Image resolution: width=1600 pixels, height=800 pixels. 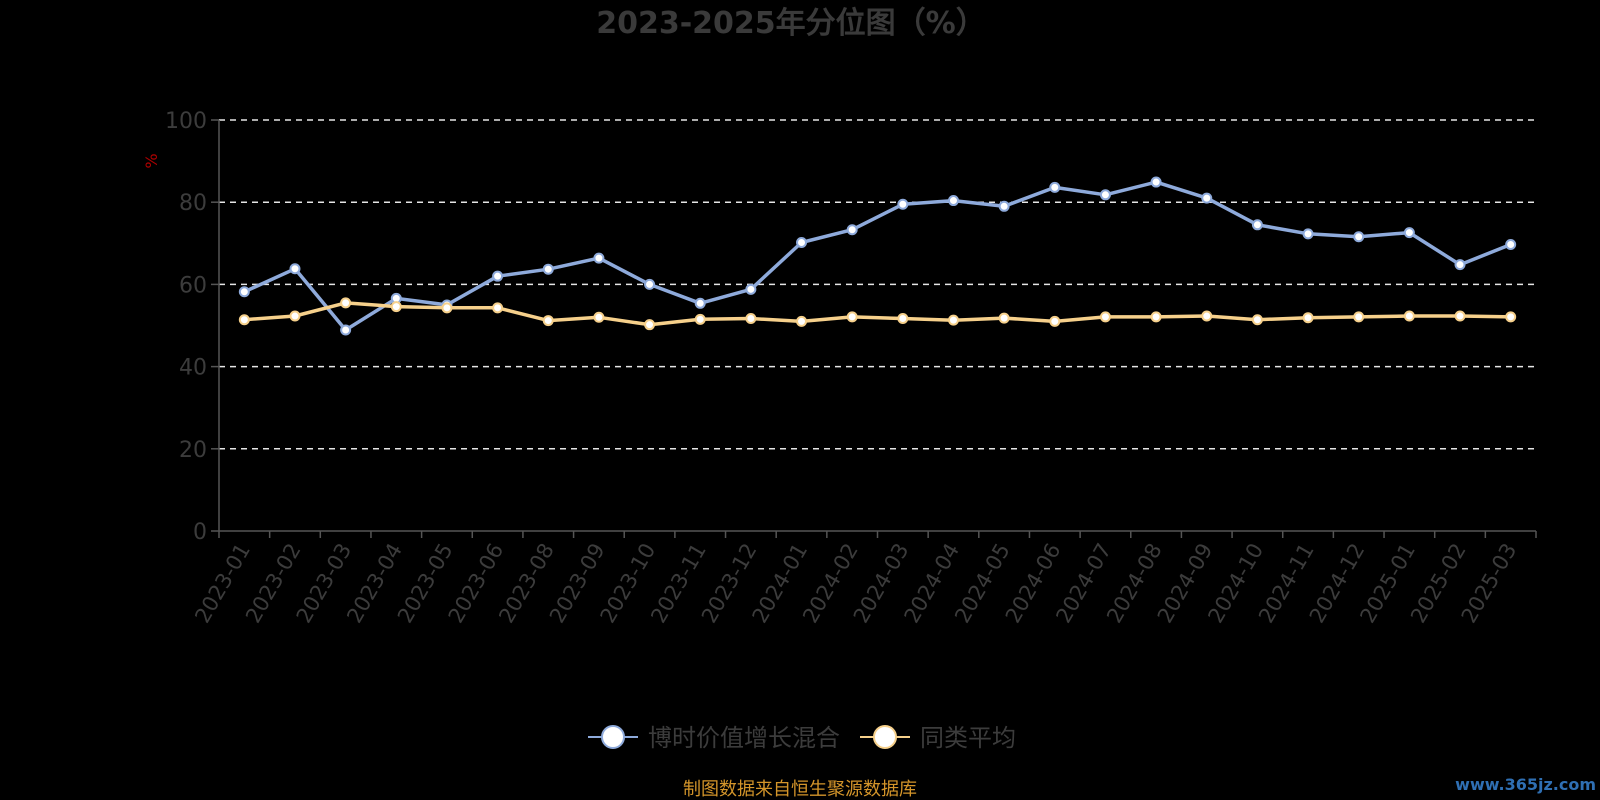 What do you see at coordinates (800, 789) in the screenshot?
I see `source-note: 制图数据来自恒生聚源数据库` at bounding box center [800, 789].